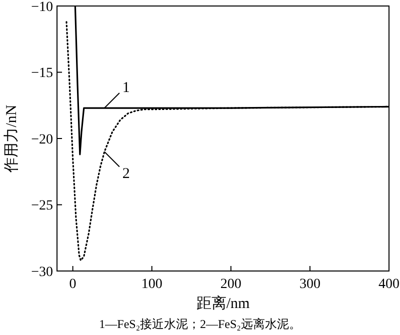 The width and height of the screenshot is (400, 335). Describe the element at coordinates (42, 7) in the screenshot. I see `y-tick-label: −10` at that location.